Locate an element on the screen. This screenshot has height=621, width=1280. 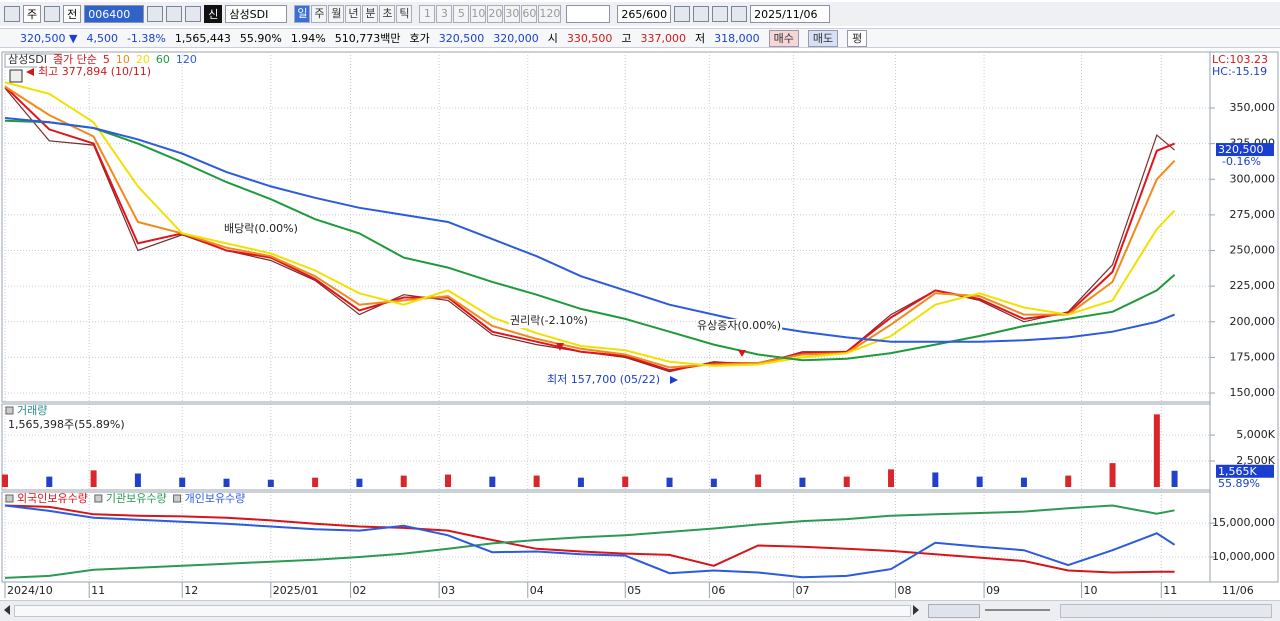
current-price: 320,500 is located at coordinates (1241, 149).